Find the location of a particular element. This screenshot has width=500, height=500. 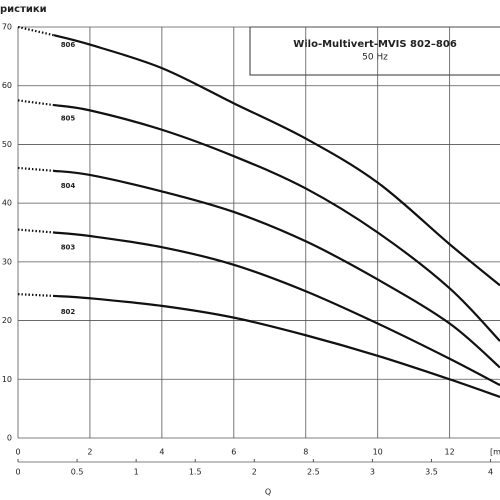

curve-label: 803 is located at coordinates (68, 248).